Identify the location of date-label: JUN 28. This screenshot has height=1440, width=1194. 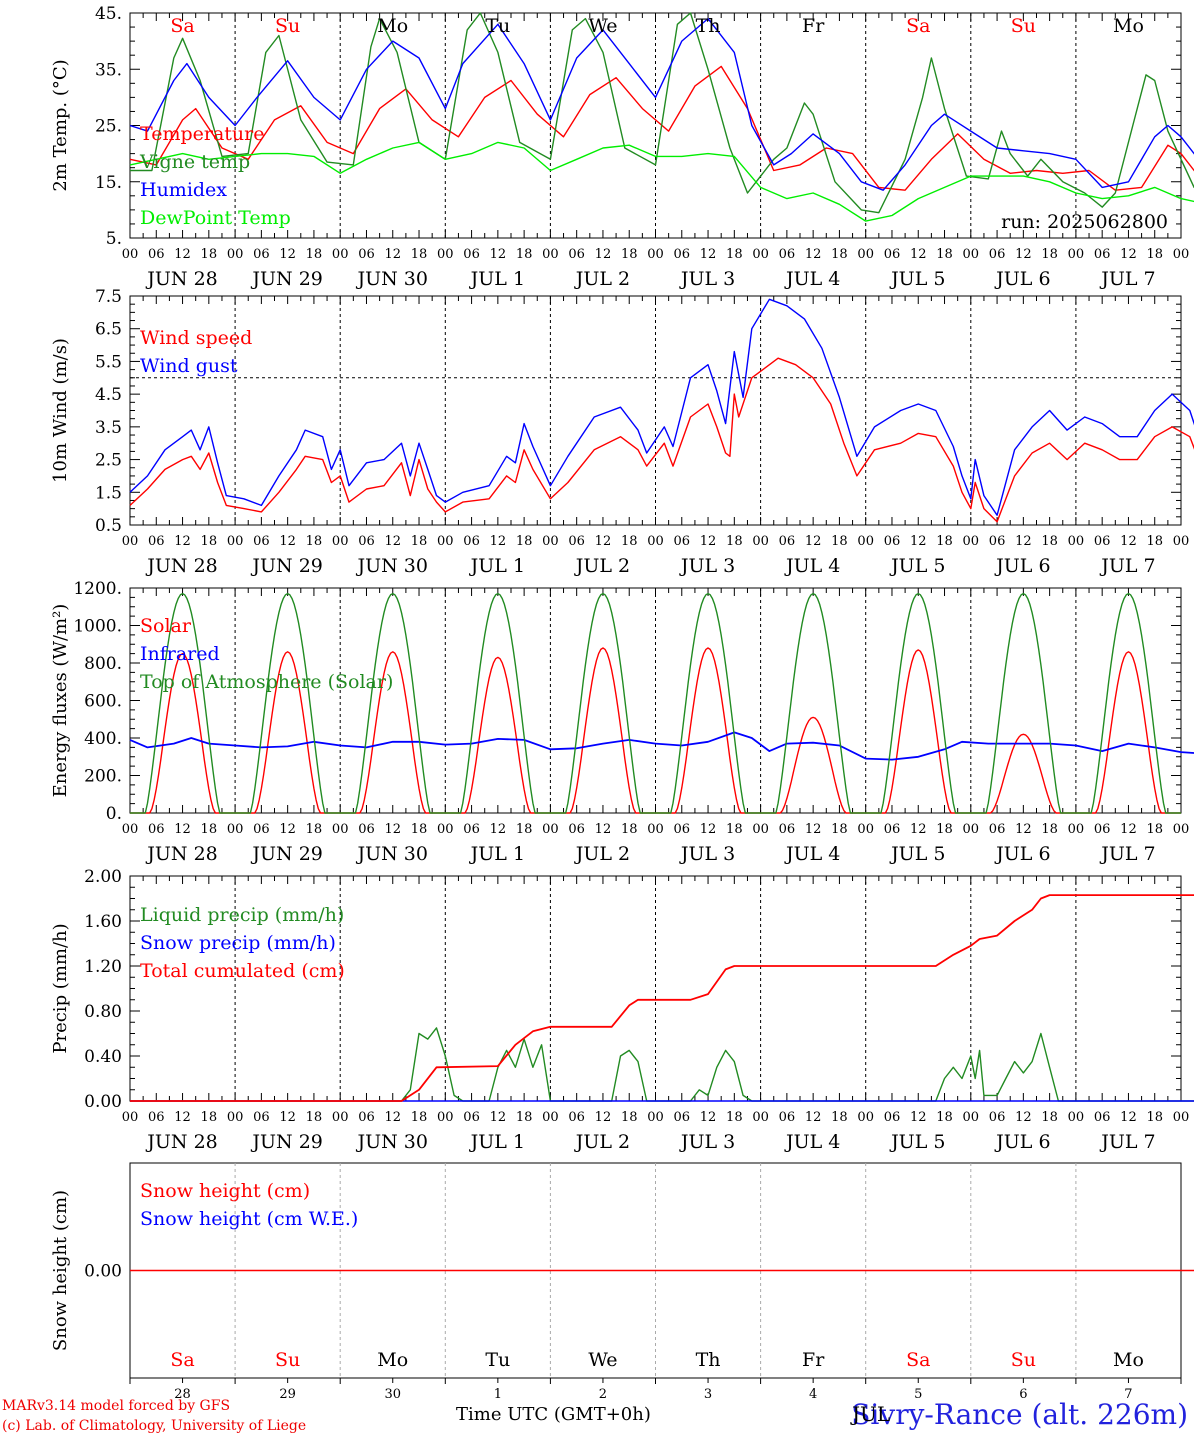
(181, 279).